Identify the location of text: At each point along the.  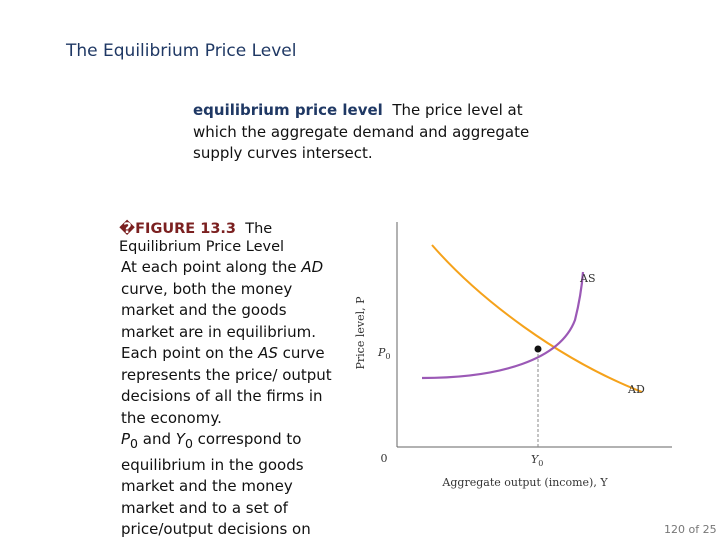
(211, 267).